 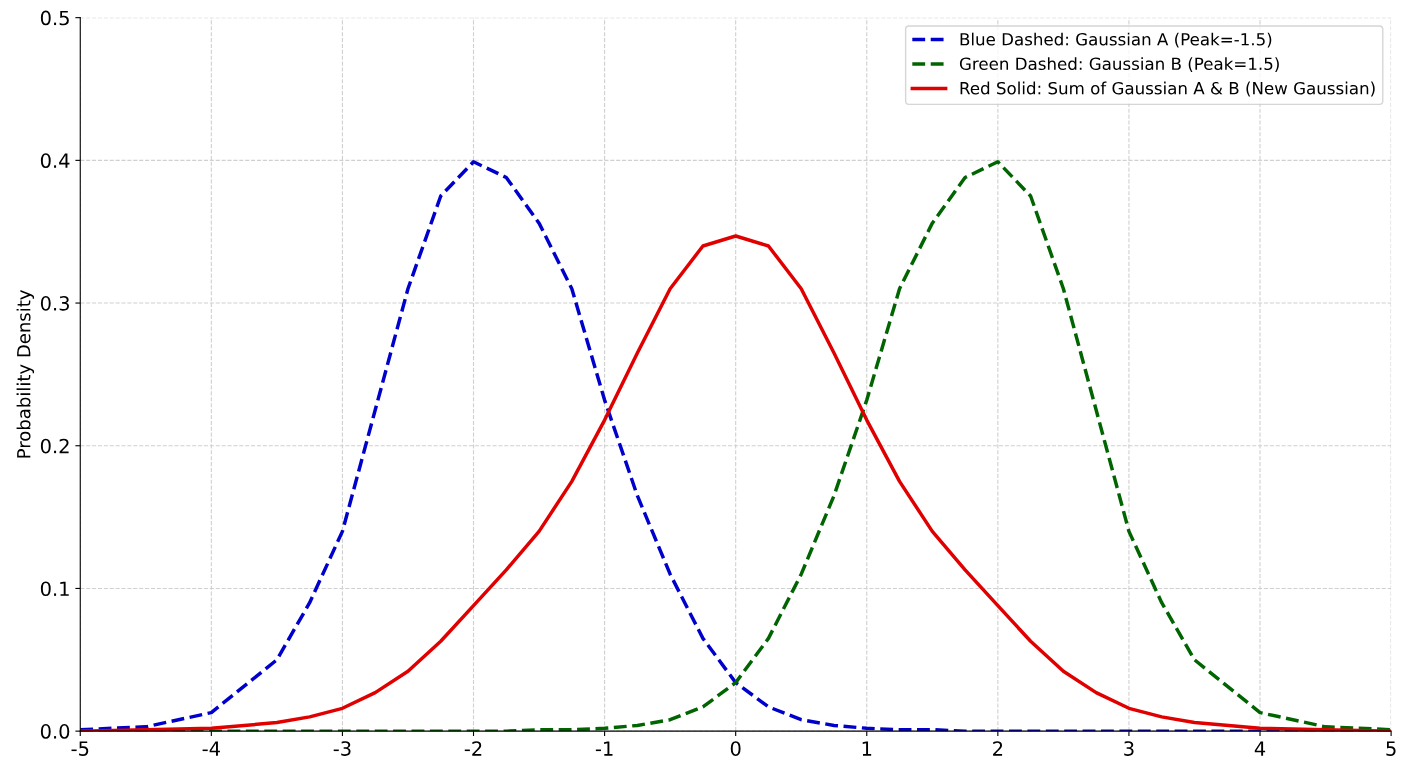 I want to click on x-tick-label: 0, so click(x=735, y=748).